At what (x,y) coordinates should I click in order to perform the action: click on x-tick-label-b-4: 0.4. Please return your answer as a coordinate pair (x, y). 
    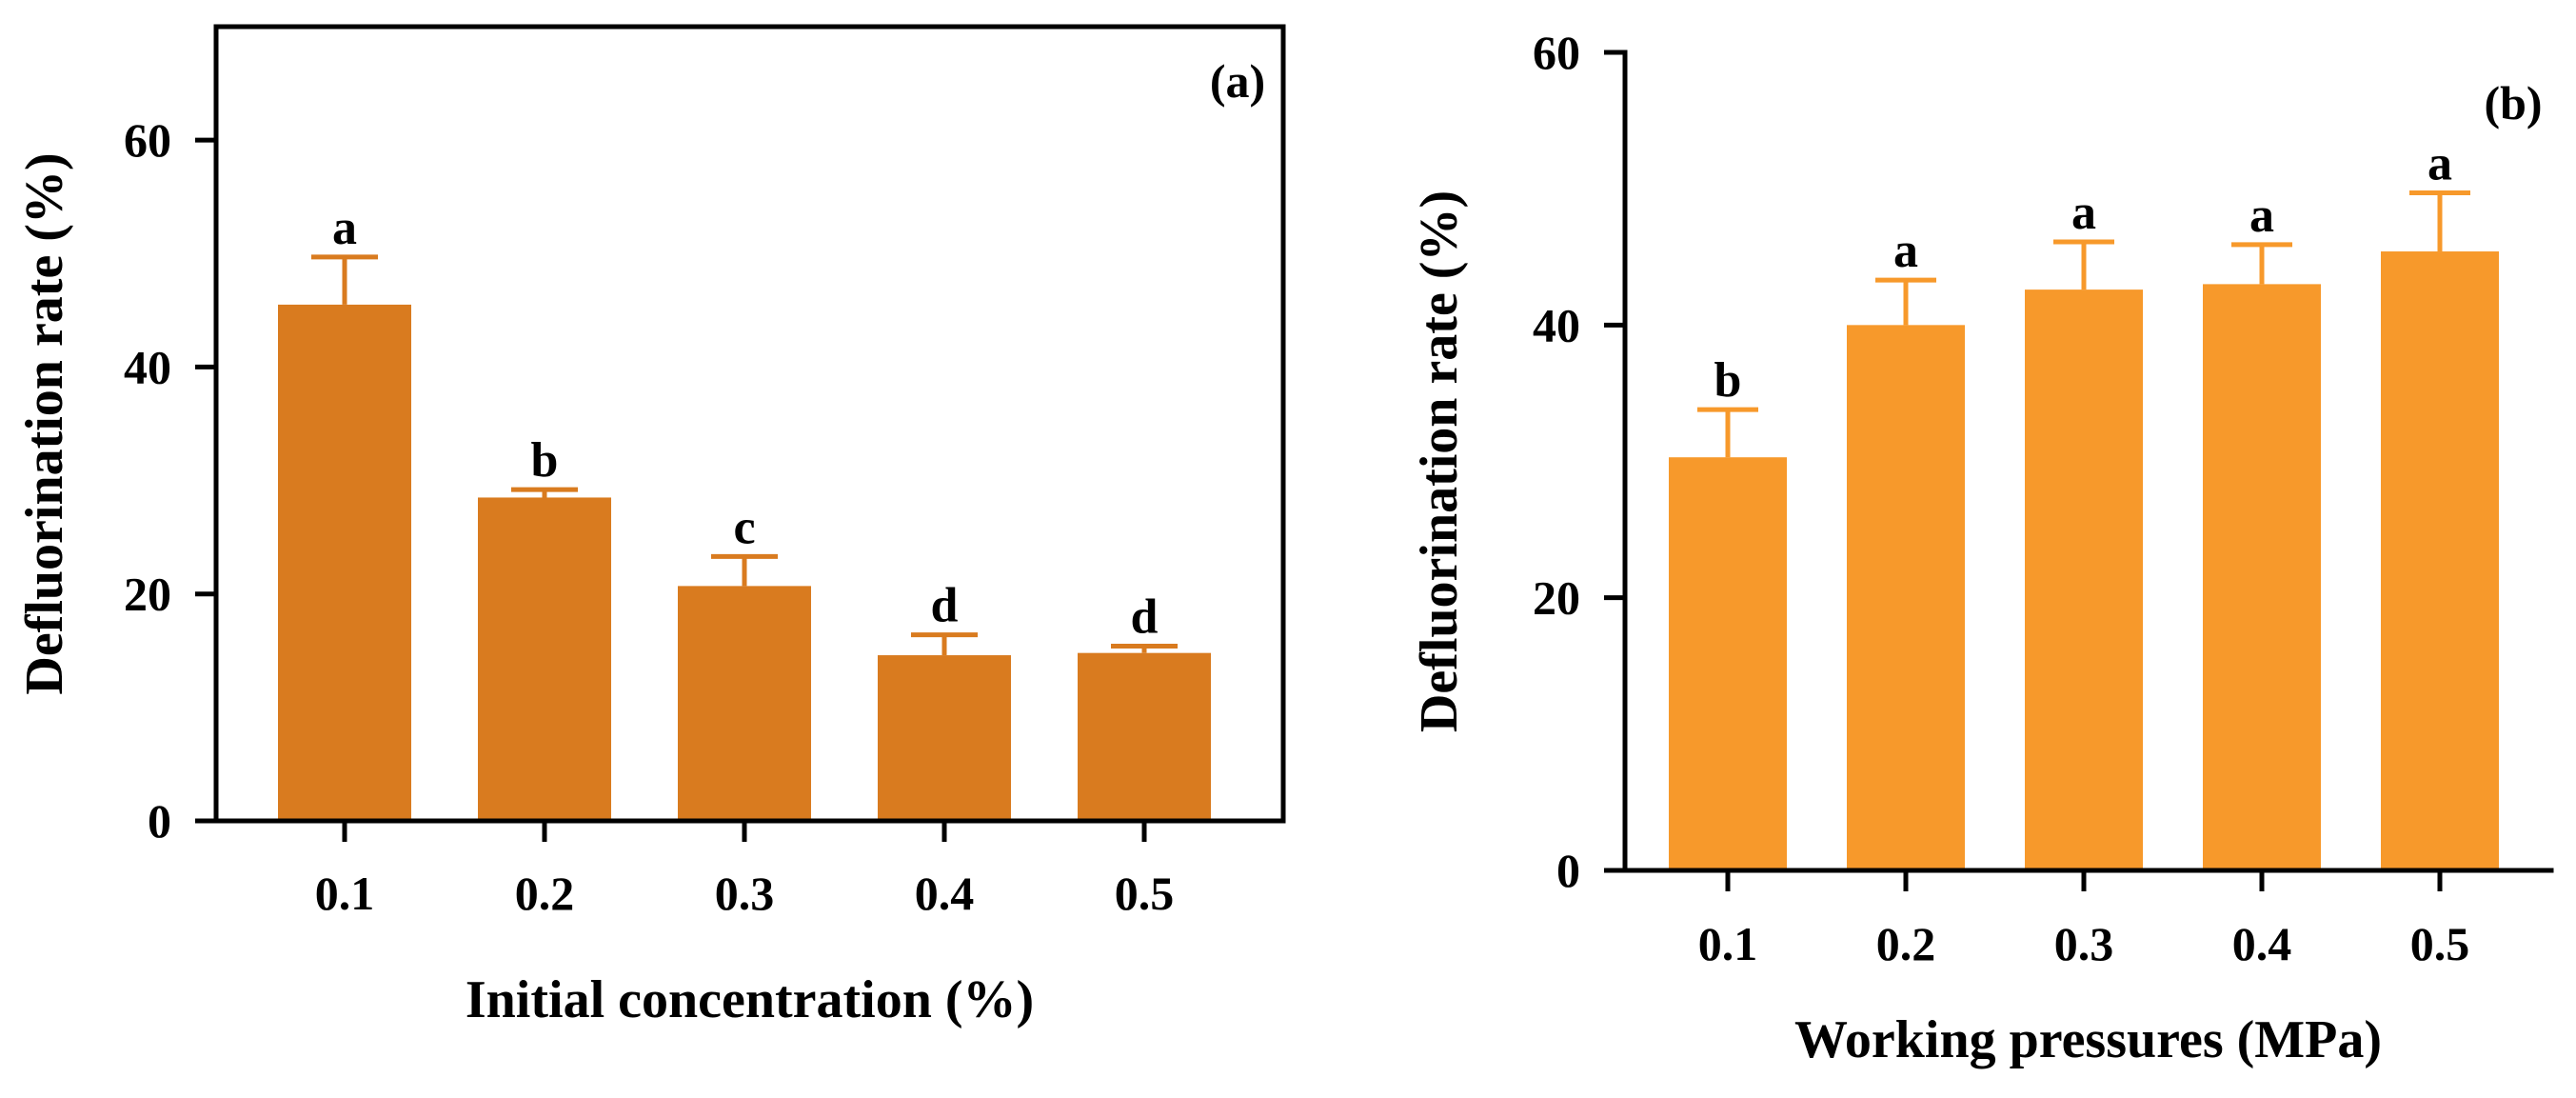
    Looking at the image, I should click on (2262, 943).